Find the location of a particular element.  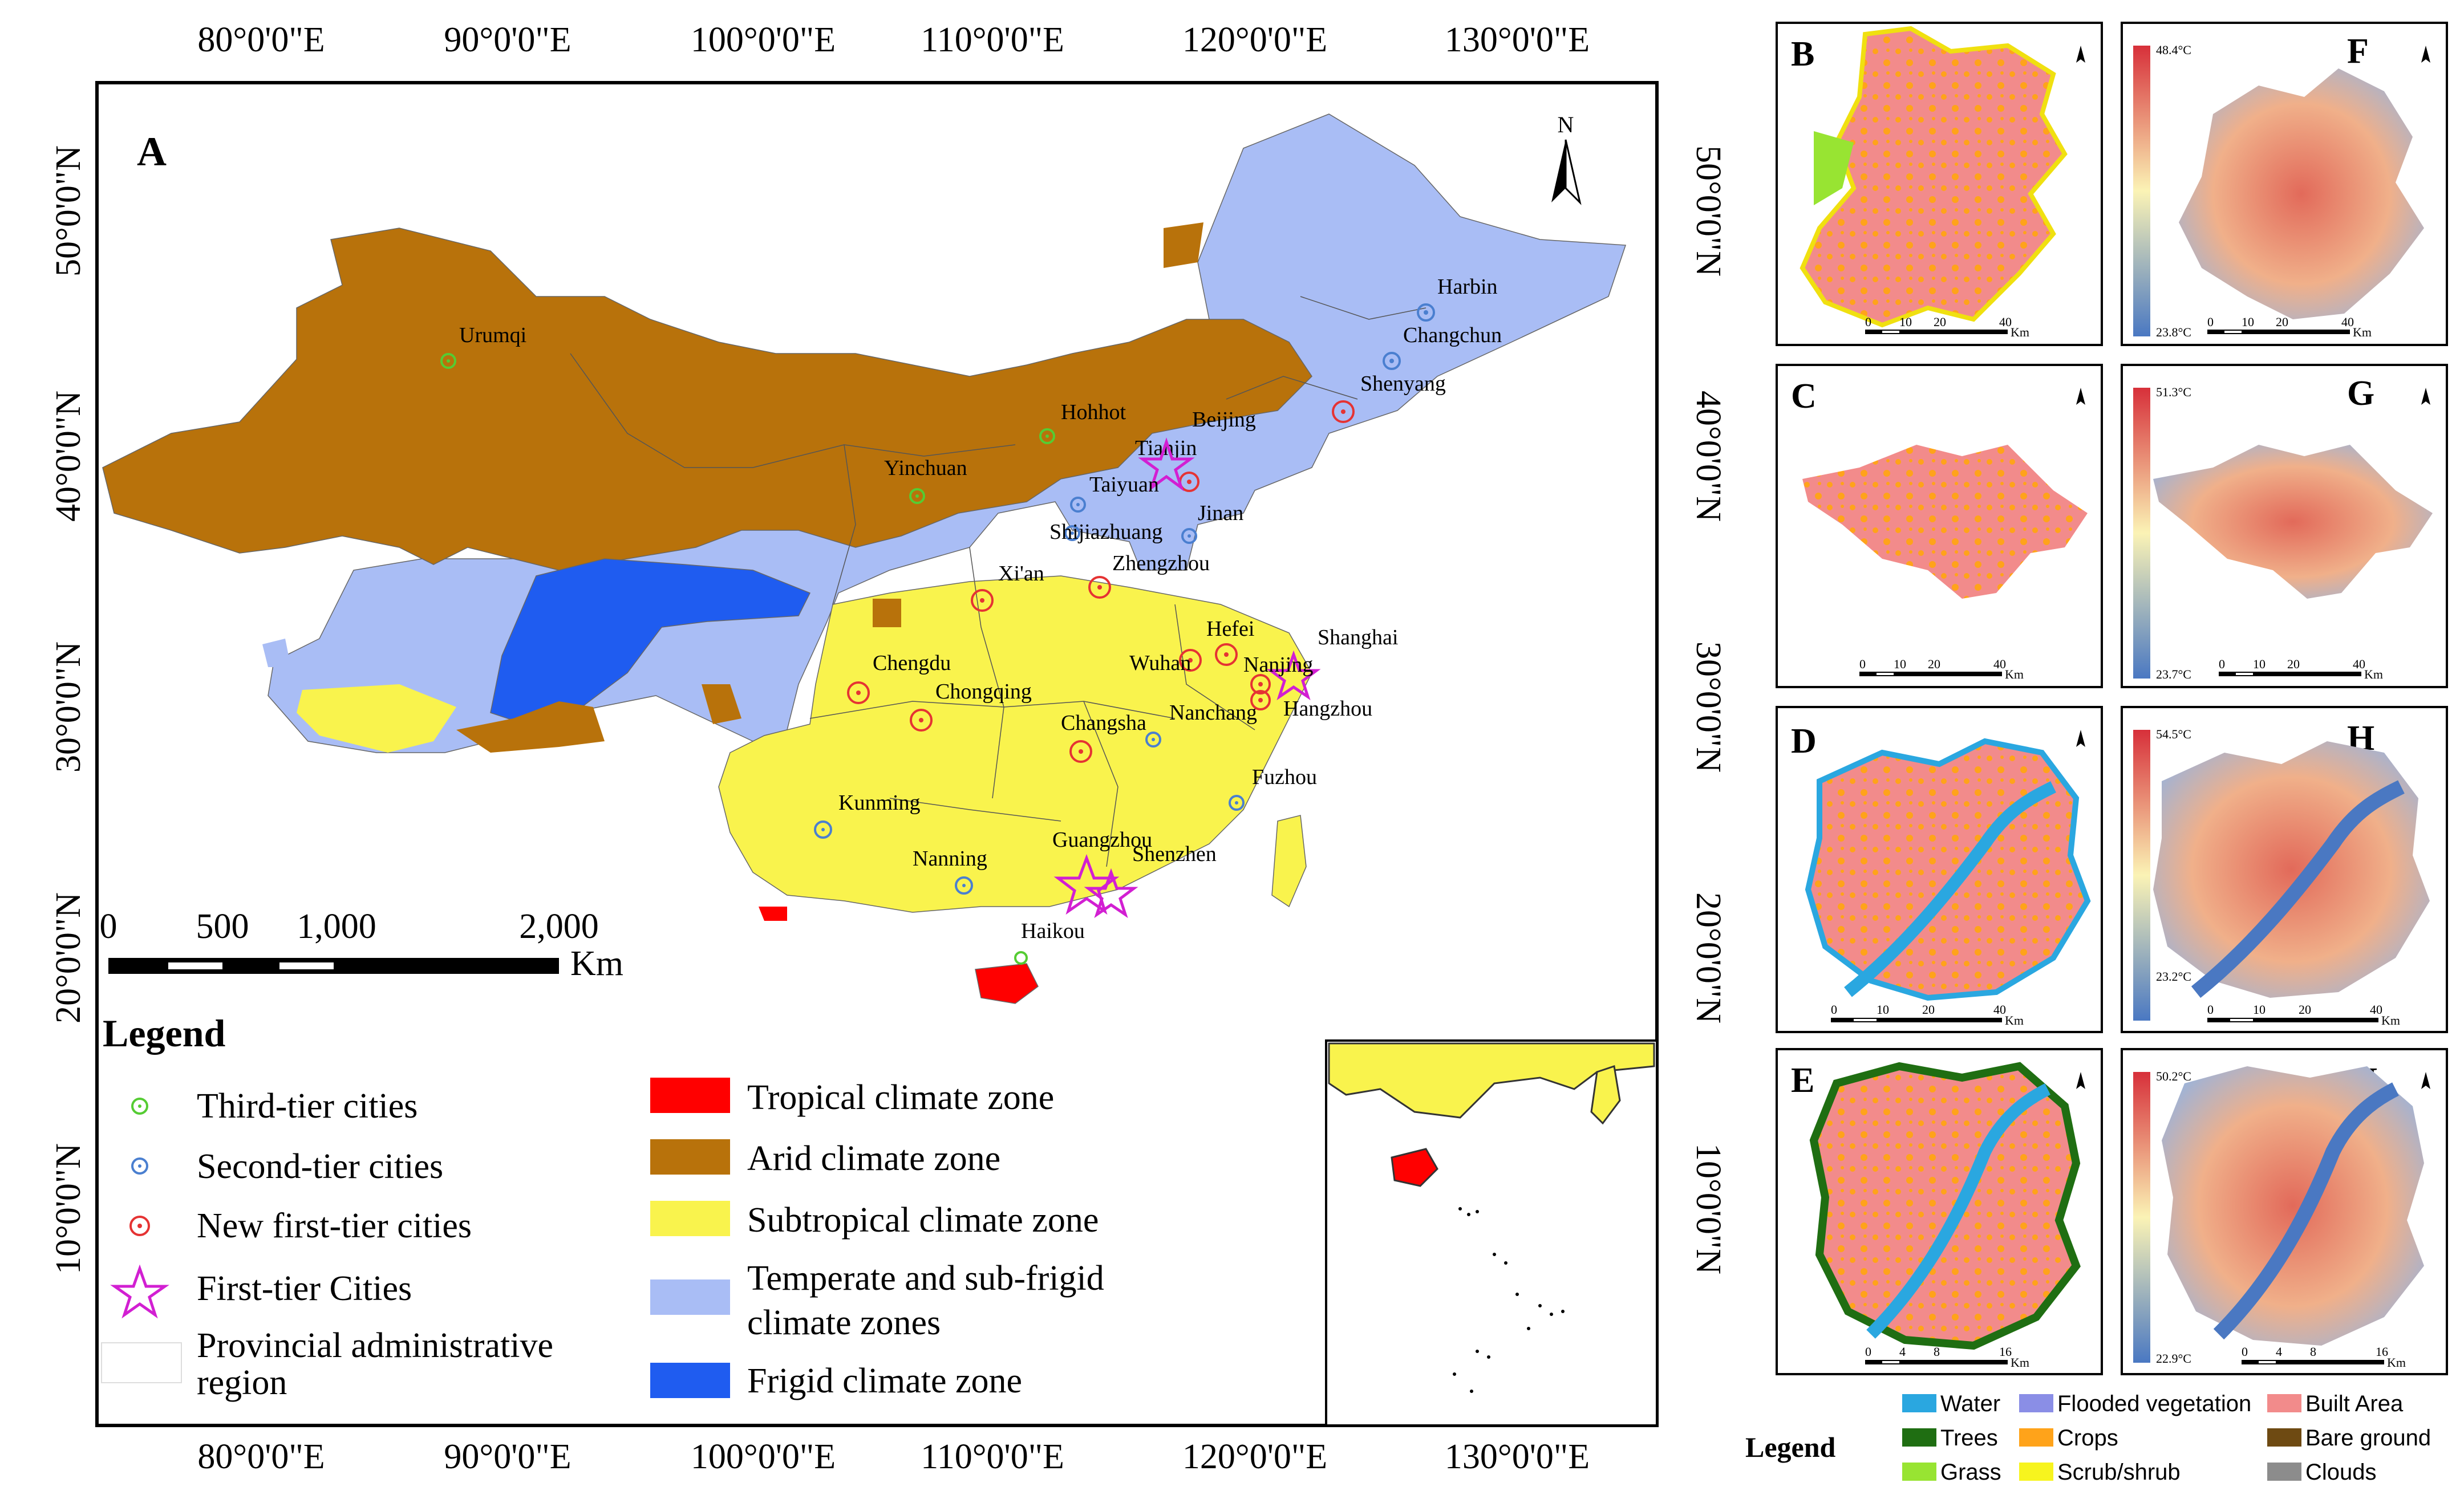

lat-label-right: 30°0'0"N is located at coordinates (1709, 707).